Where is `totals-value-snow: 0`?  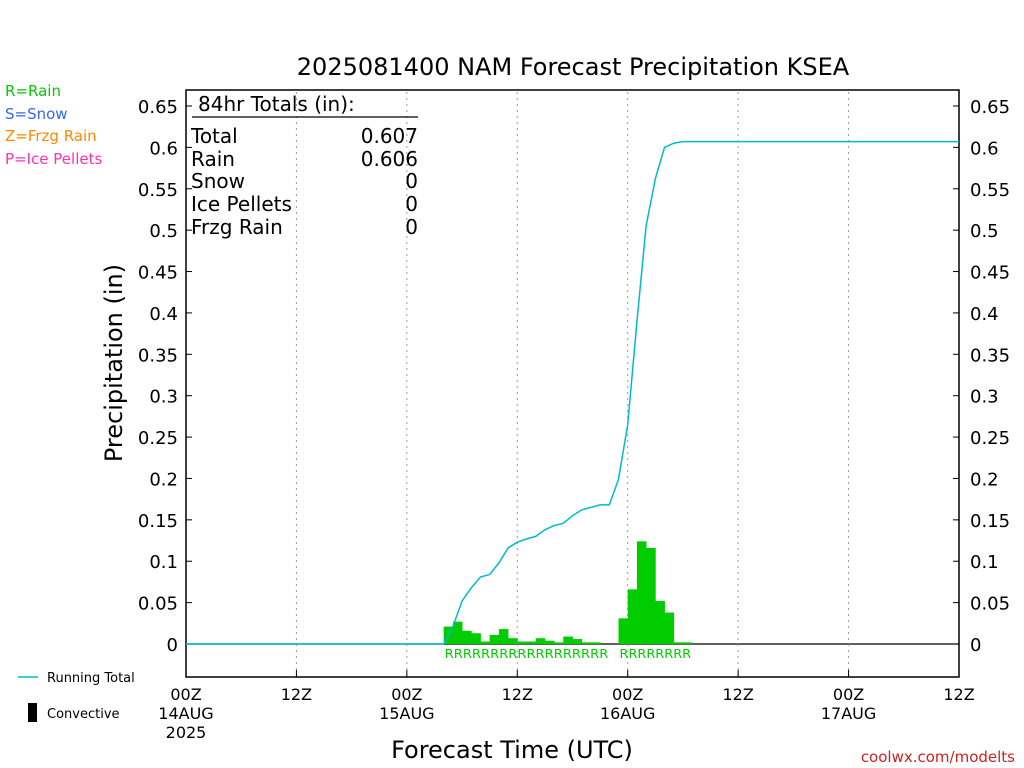
totals-value-snow: 0 is located at coordinates (411, 181).